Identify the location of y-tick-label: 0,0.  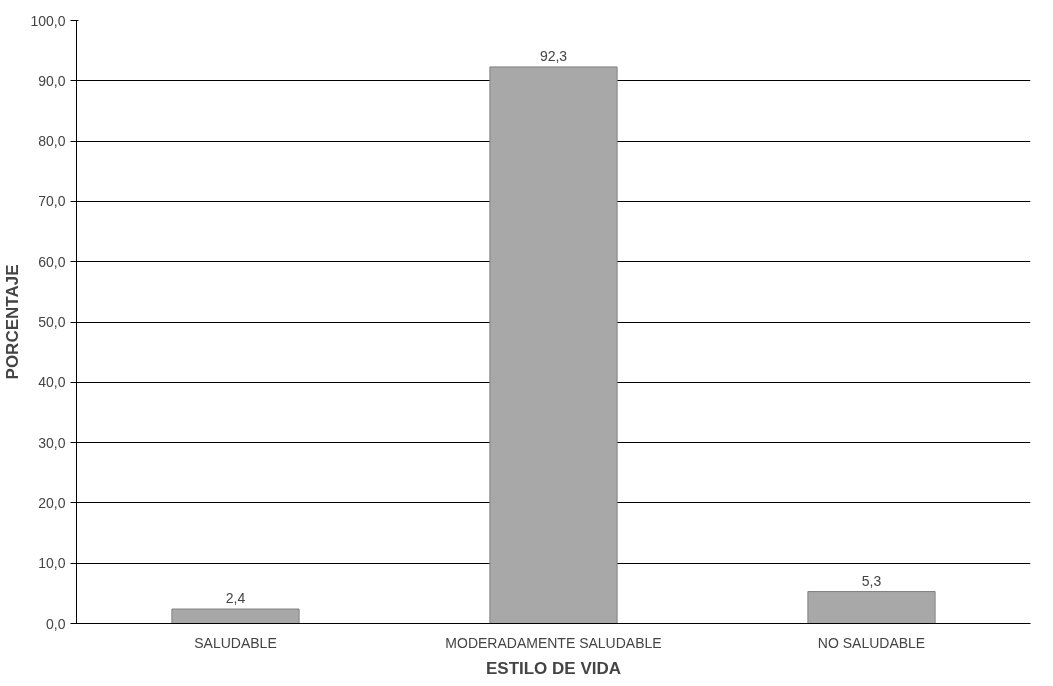
(56, 623).